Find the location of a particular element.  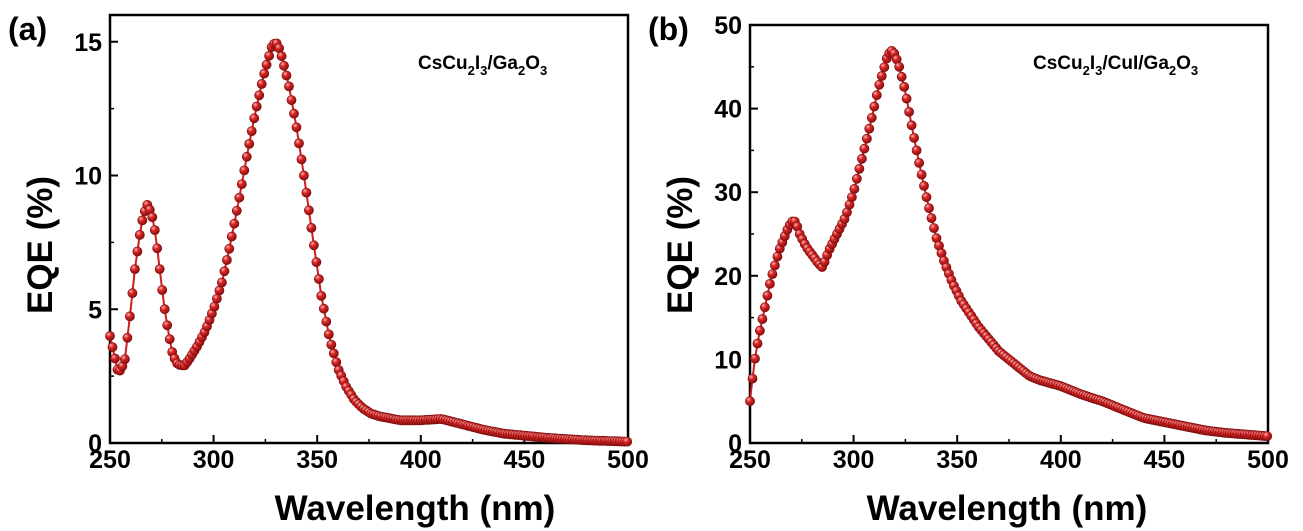

y-axis-title-a: EQE (%) is located at coordinates (40, 245).